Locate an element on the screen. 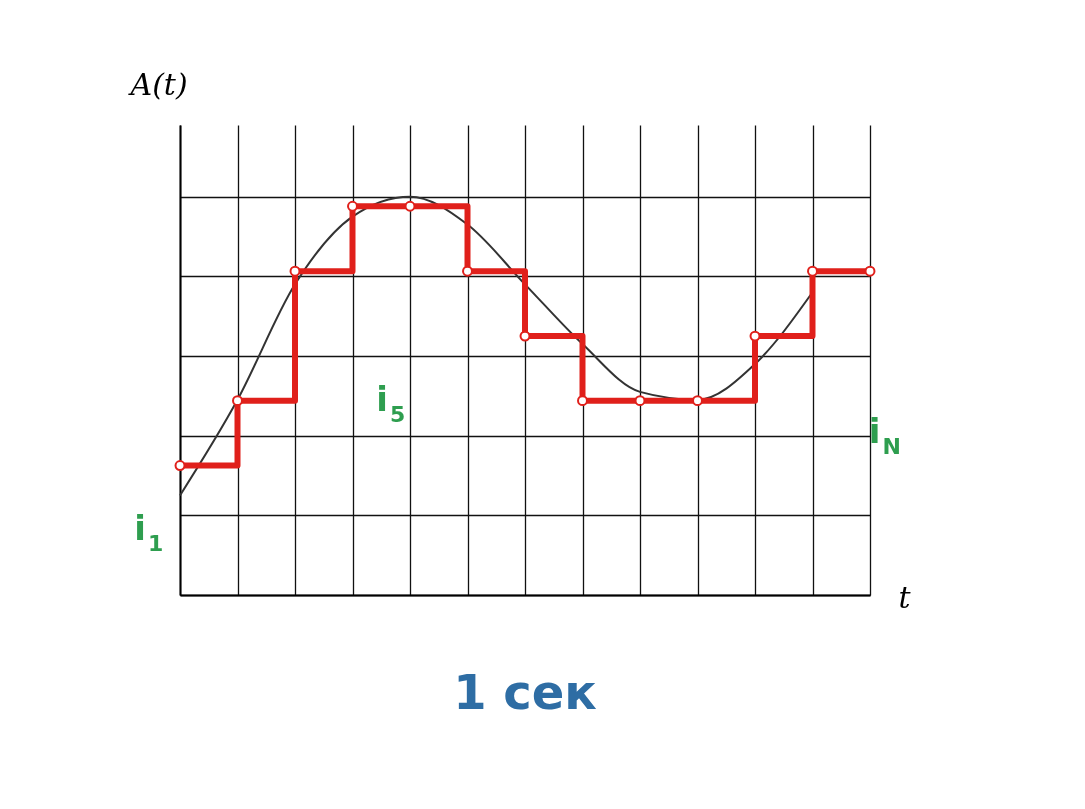 This screenshot has height=809, width=1085. text: 1 сек is located at coordinates (525, 692).